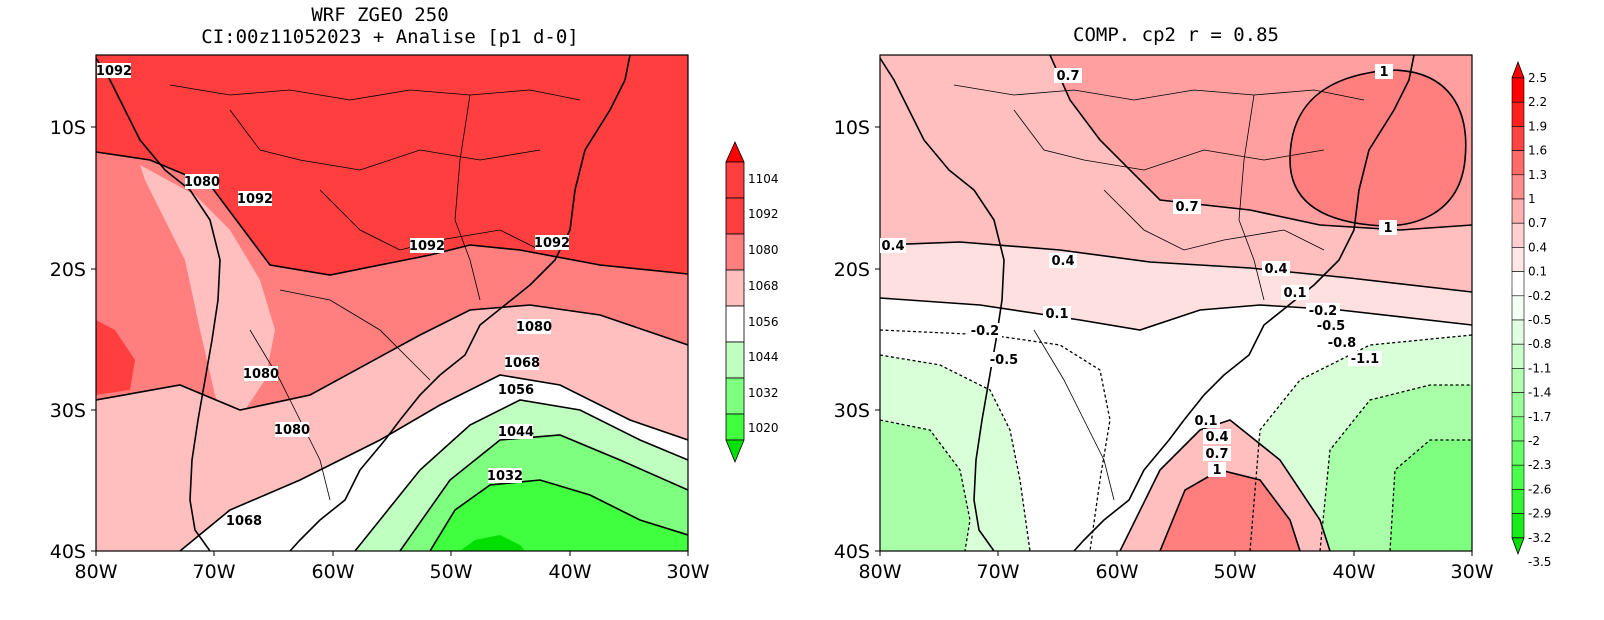 This screenshot has width=1604, height=620. I want to click on right-colorbar-label: -2.9, so click(1539, 514).